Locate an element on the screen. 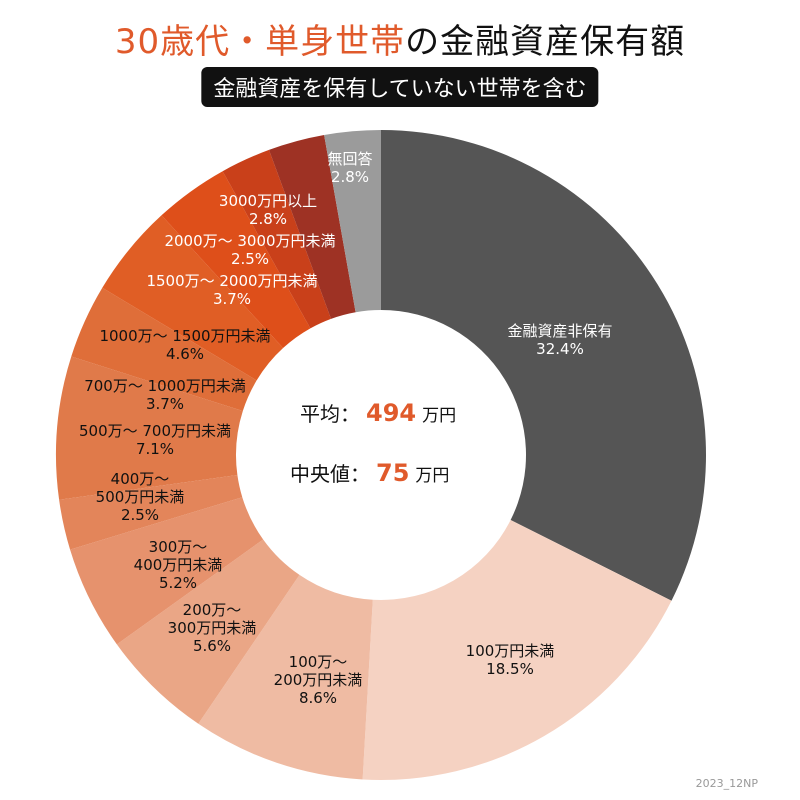  slice-category: 金融資産非保有 is located at coordinates (560, 331).